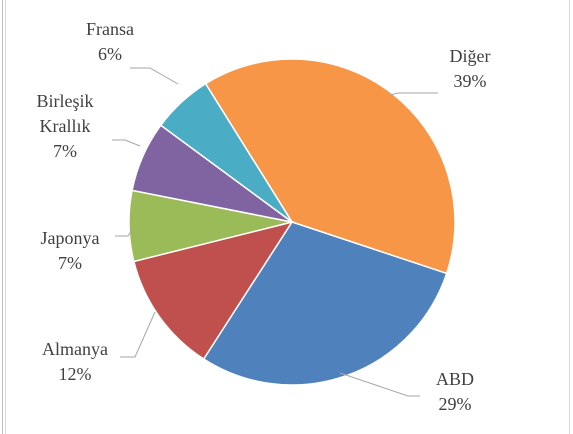 The width and height of the screenshot is (573, 434). I want to click on category-label-line: Diğer, so click(470, 56).